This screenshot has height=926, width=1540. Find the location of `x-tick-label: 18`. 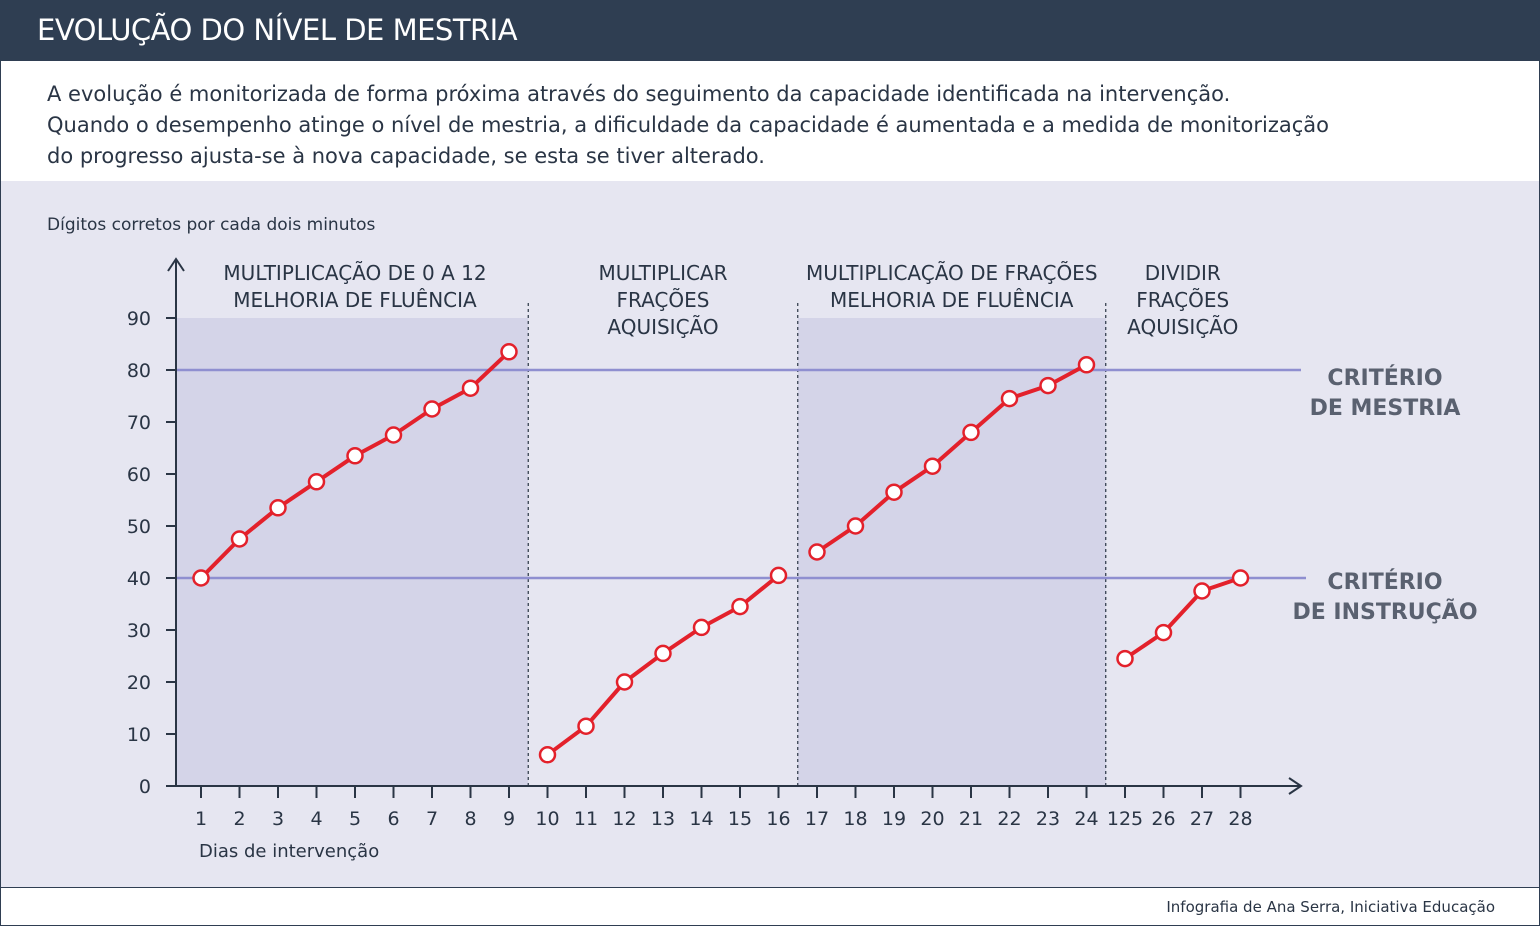

x-tick-label: 18 is located at coordinates (855, 819).